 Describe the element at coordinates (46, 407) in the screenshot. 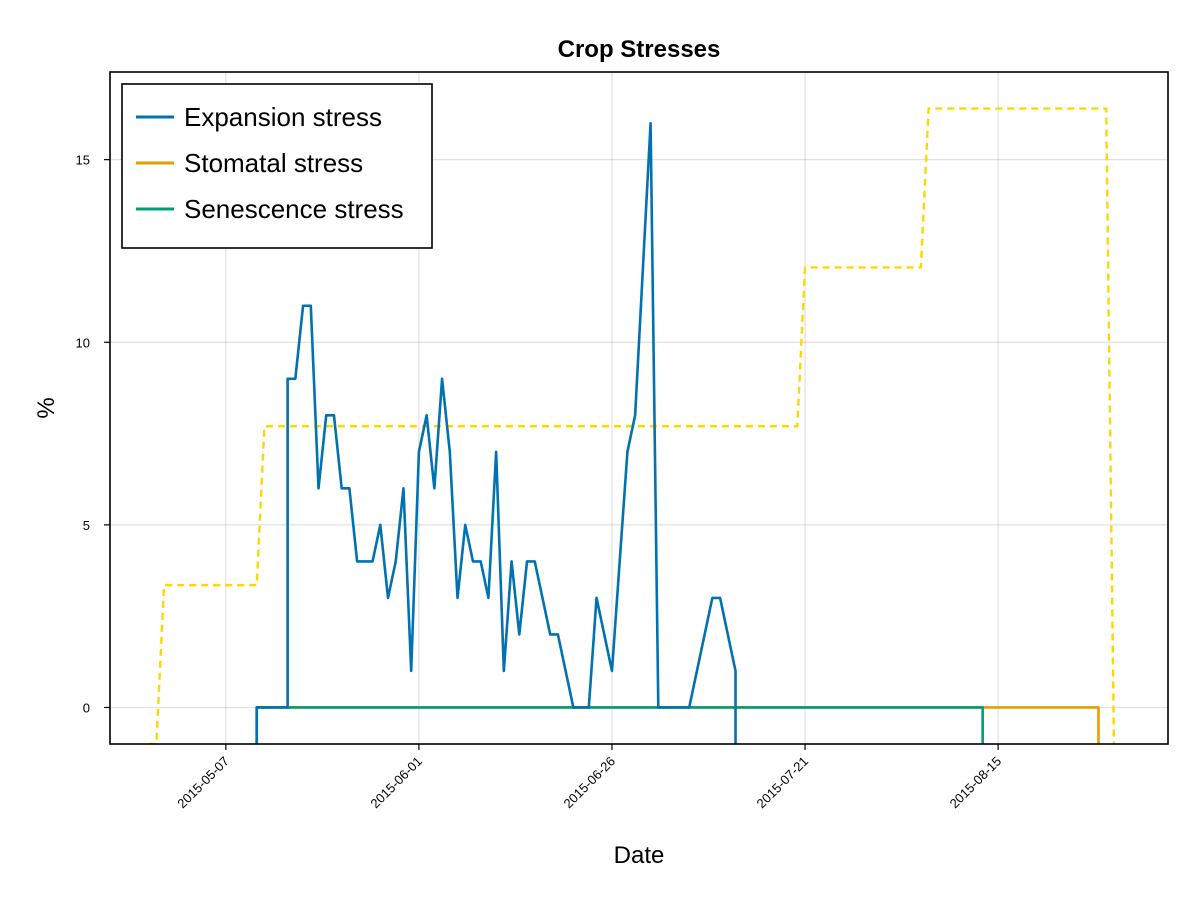

I see `y-axis-label: %` at that location.